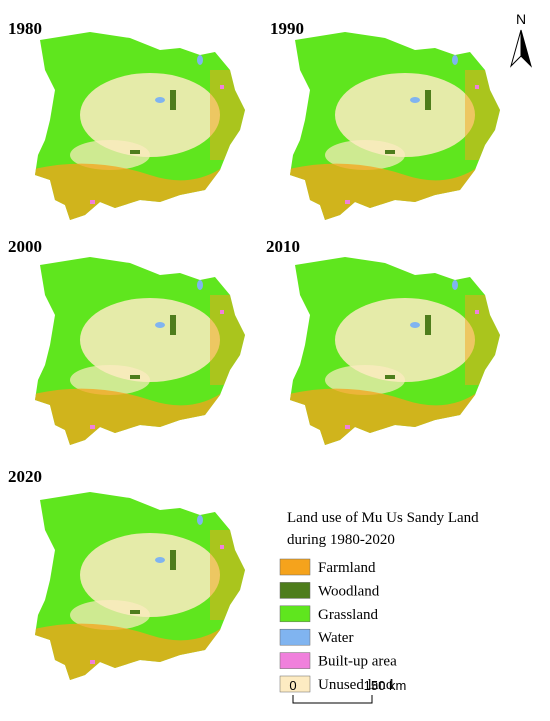  I want to click on year-label: 2000, so click(25, 246).